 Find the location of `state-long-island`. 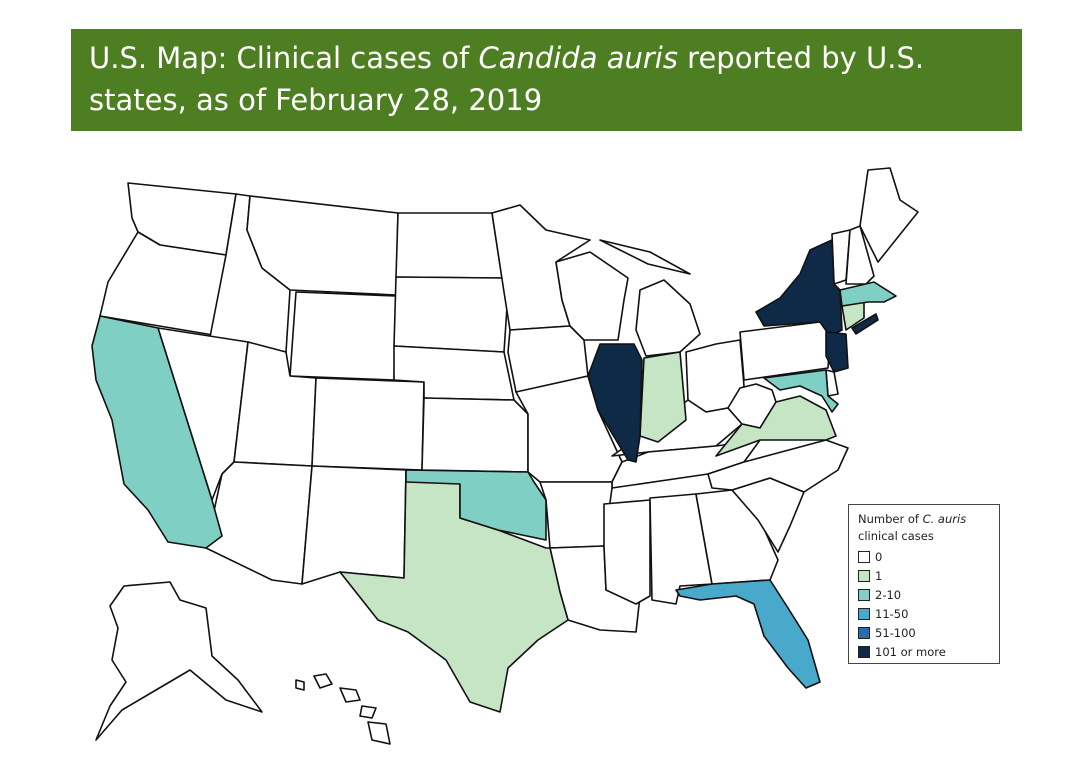

state-long-island is located at coordinates (865, 324).